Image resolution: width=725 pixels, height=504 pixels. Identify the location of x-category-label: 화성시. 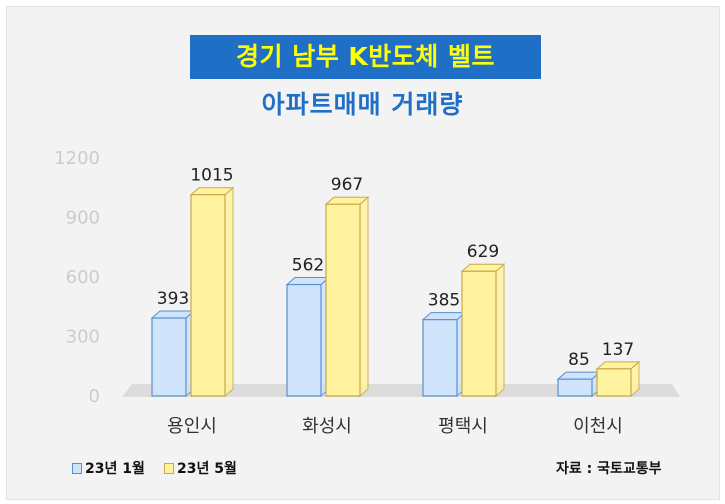
(327, 426).